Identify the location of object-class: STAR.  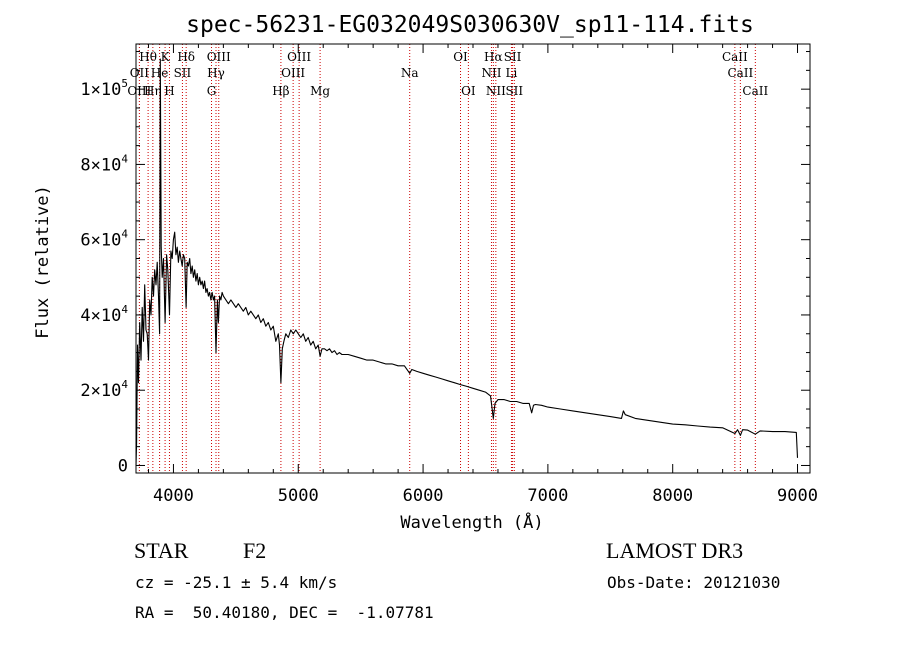
(161, 550).